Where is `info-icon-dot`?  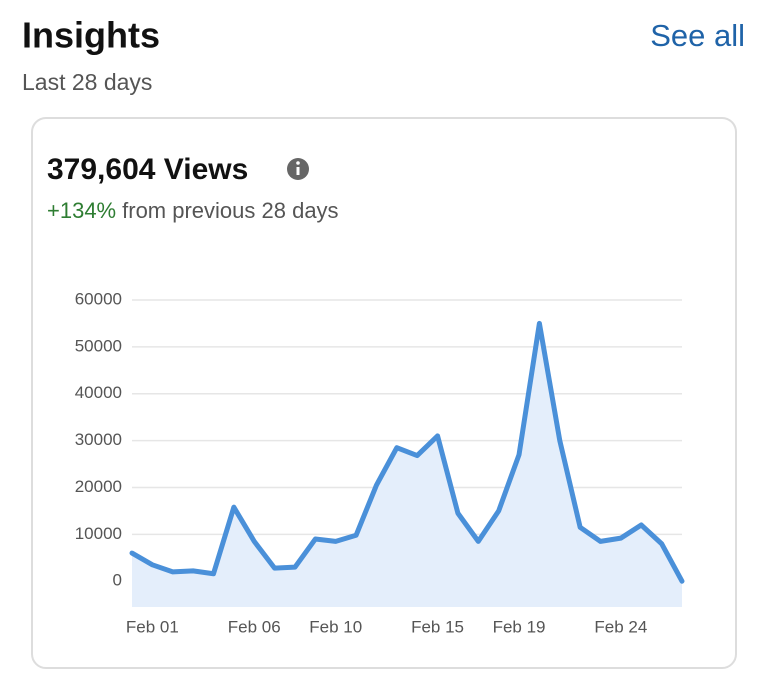
info-icon-dot is located at coordinates (298, 163).